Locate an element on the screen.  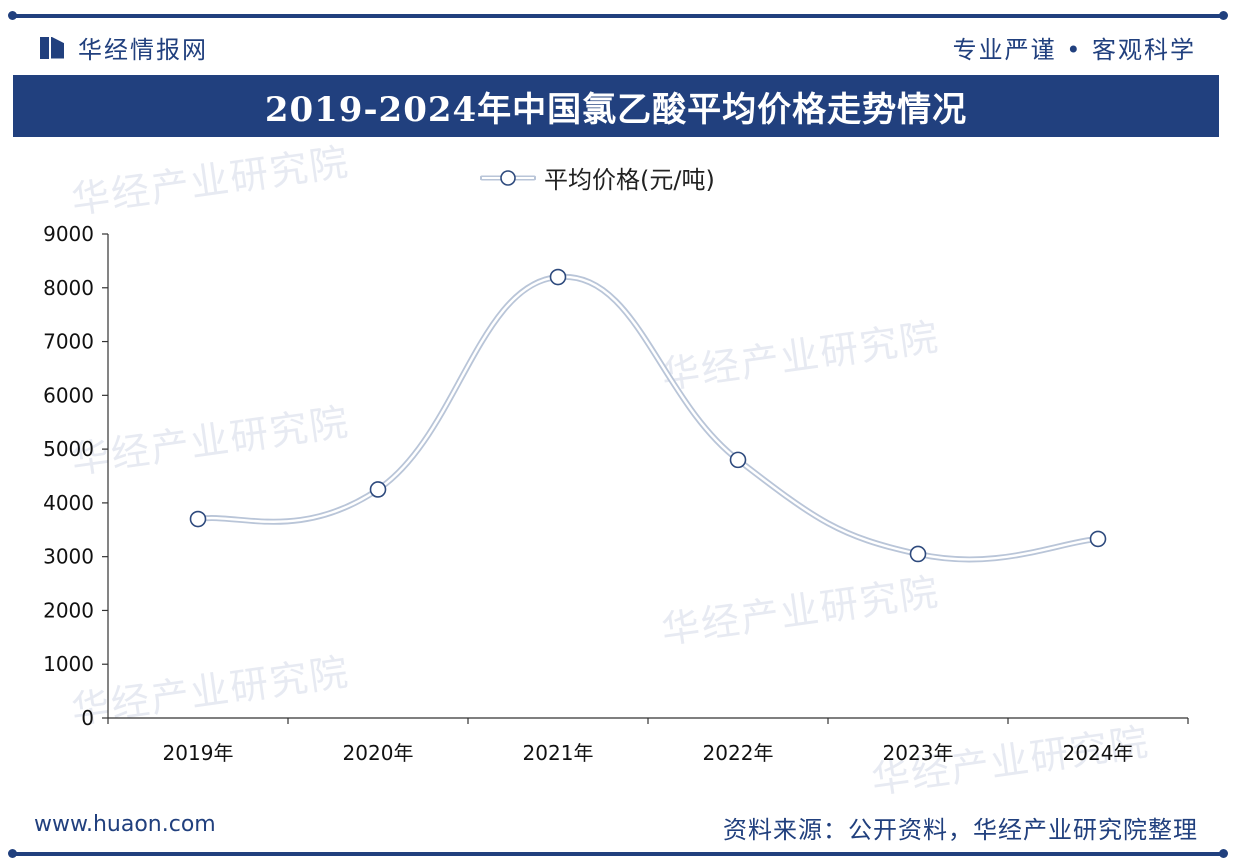
x-tick-label: 2022年 is located at coordinates (738, 753).